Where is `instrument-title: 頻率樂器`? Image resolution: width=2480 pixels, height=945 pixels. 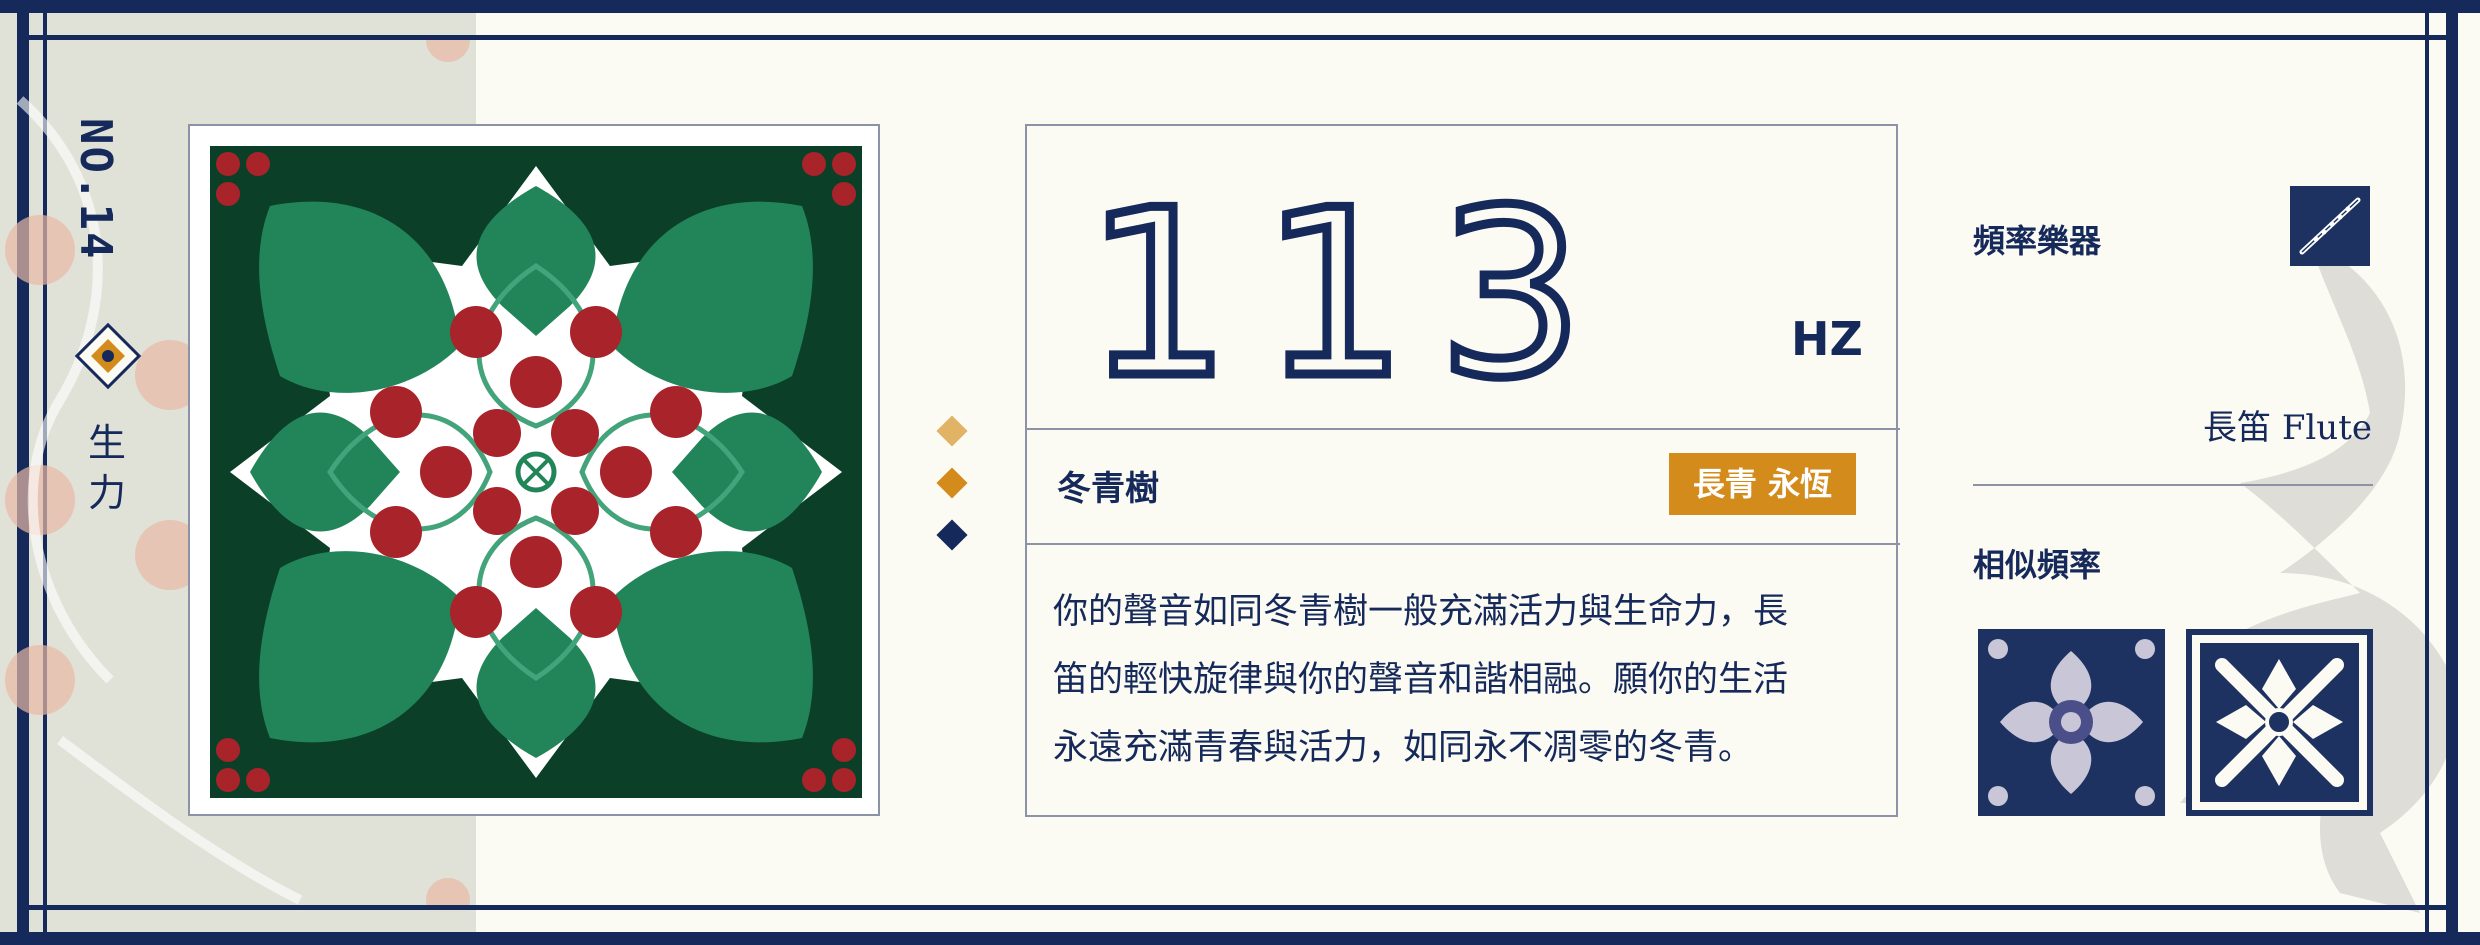 instrument-title: 頻率樂器 is located at coordinates (2037, 241).